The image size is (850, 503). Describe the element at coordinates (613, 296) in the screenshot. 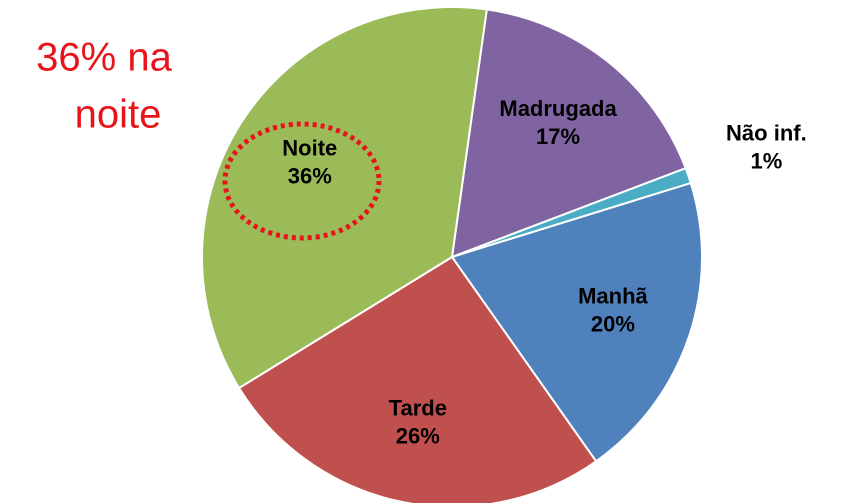

I see `slice-label: Manhã` at that location.